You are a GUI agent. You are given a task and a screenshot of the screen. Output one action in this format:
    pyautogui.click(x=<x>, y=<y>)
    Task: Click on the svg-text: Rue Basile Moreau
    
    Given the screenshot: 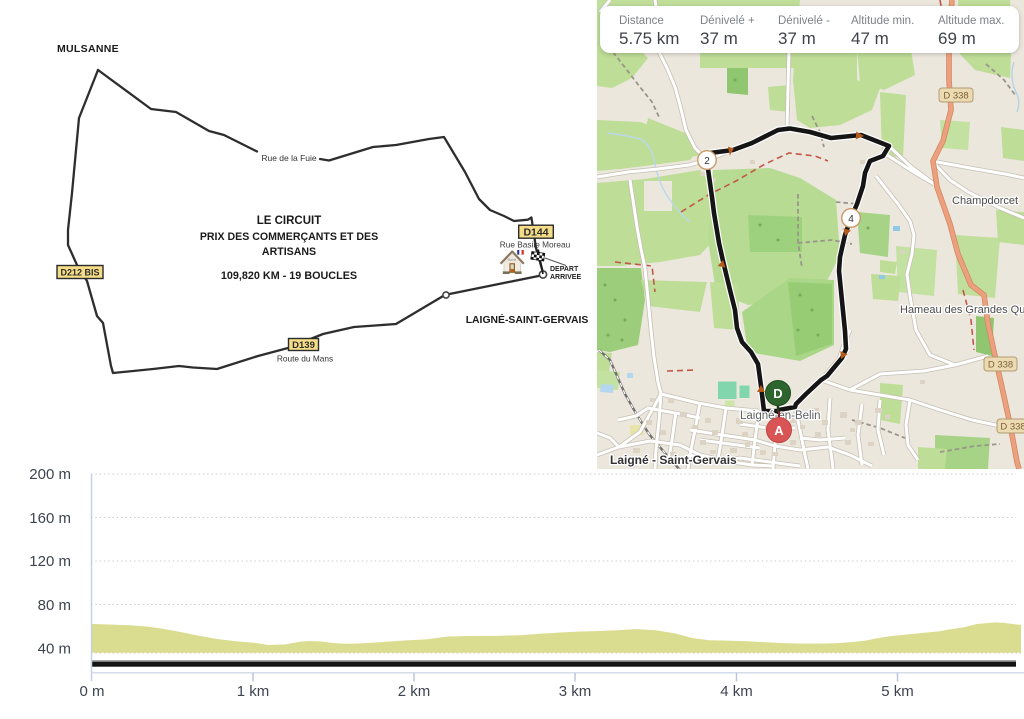 What is the action you would take?
    pyautogui.click(x=535, y=245)
    